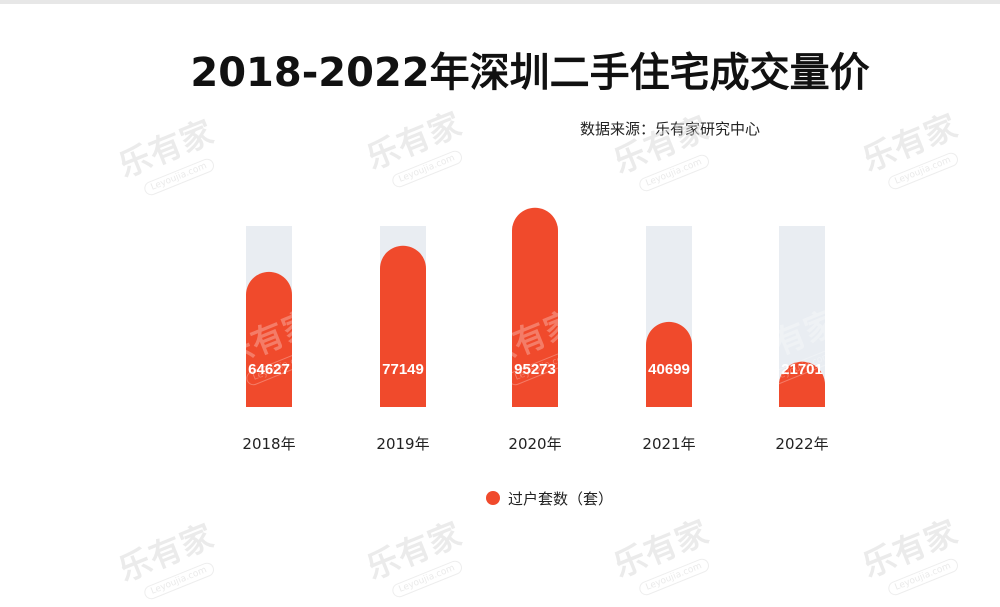 This screenshot has width=1000, height=607. I want to click on x-tick-label: 2018年, so click(268, 444).